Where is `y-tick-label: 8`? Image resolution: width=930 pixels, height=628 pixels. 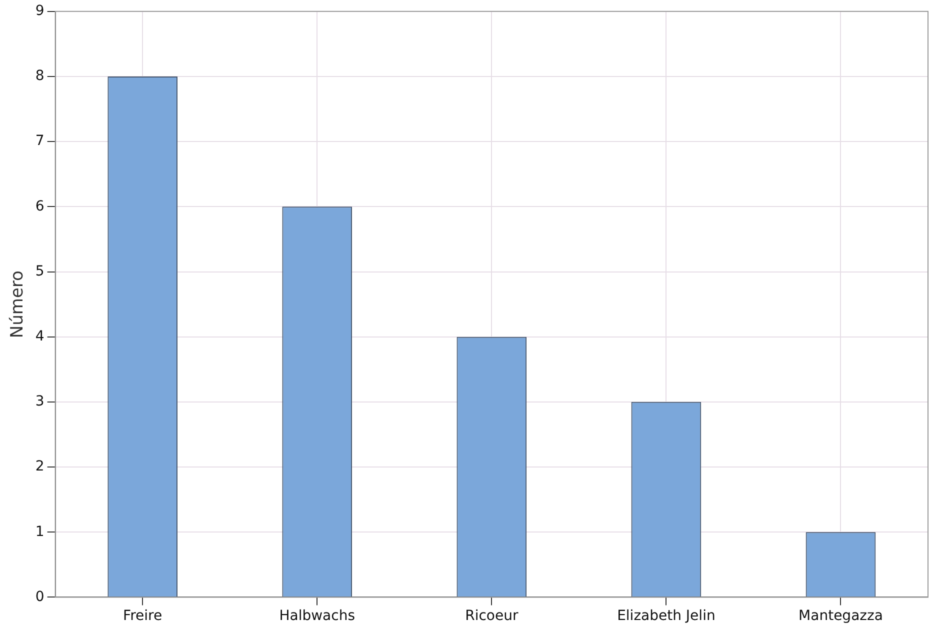
y-tick-label: 8 is located at coordinates (39, 76).